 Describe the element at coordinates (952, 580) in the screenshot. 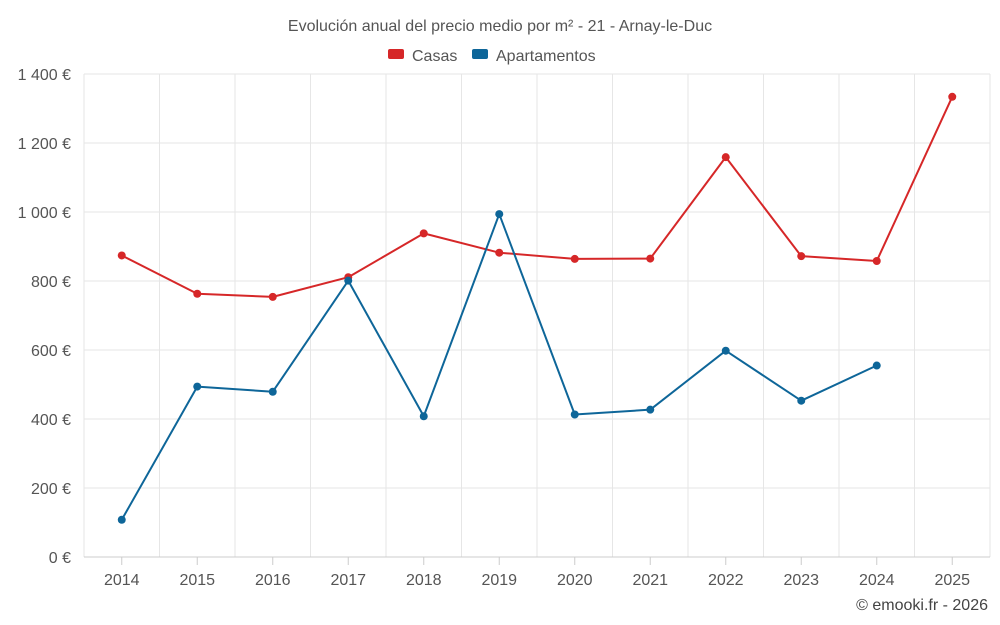

I see `x-tick-label: 2025` at that location.